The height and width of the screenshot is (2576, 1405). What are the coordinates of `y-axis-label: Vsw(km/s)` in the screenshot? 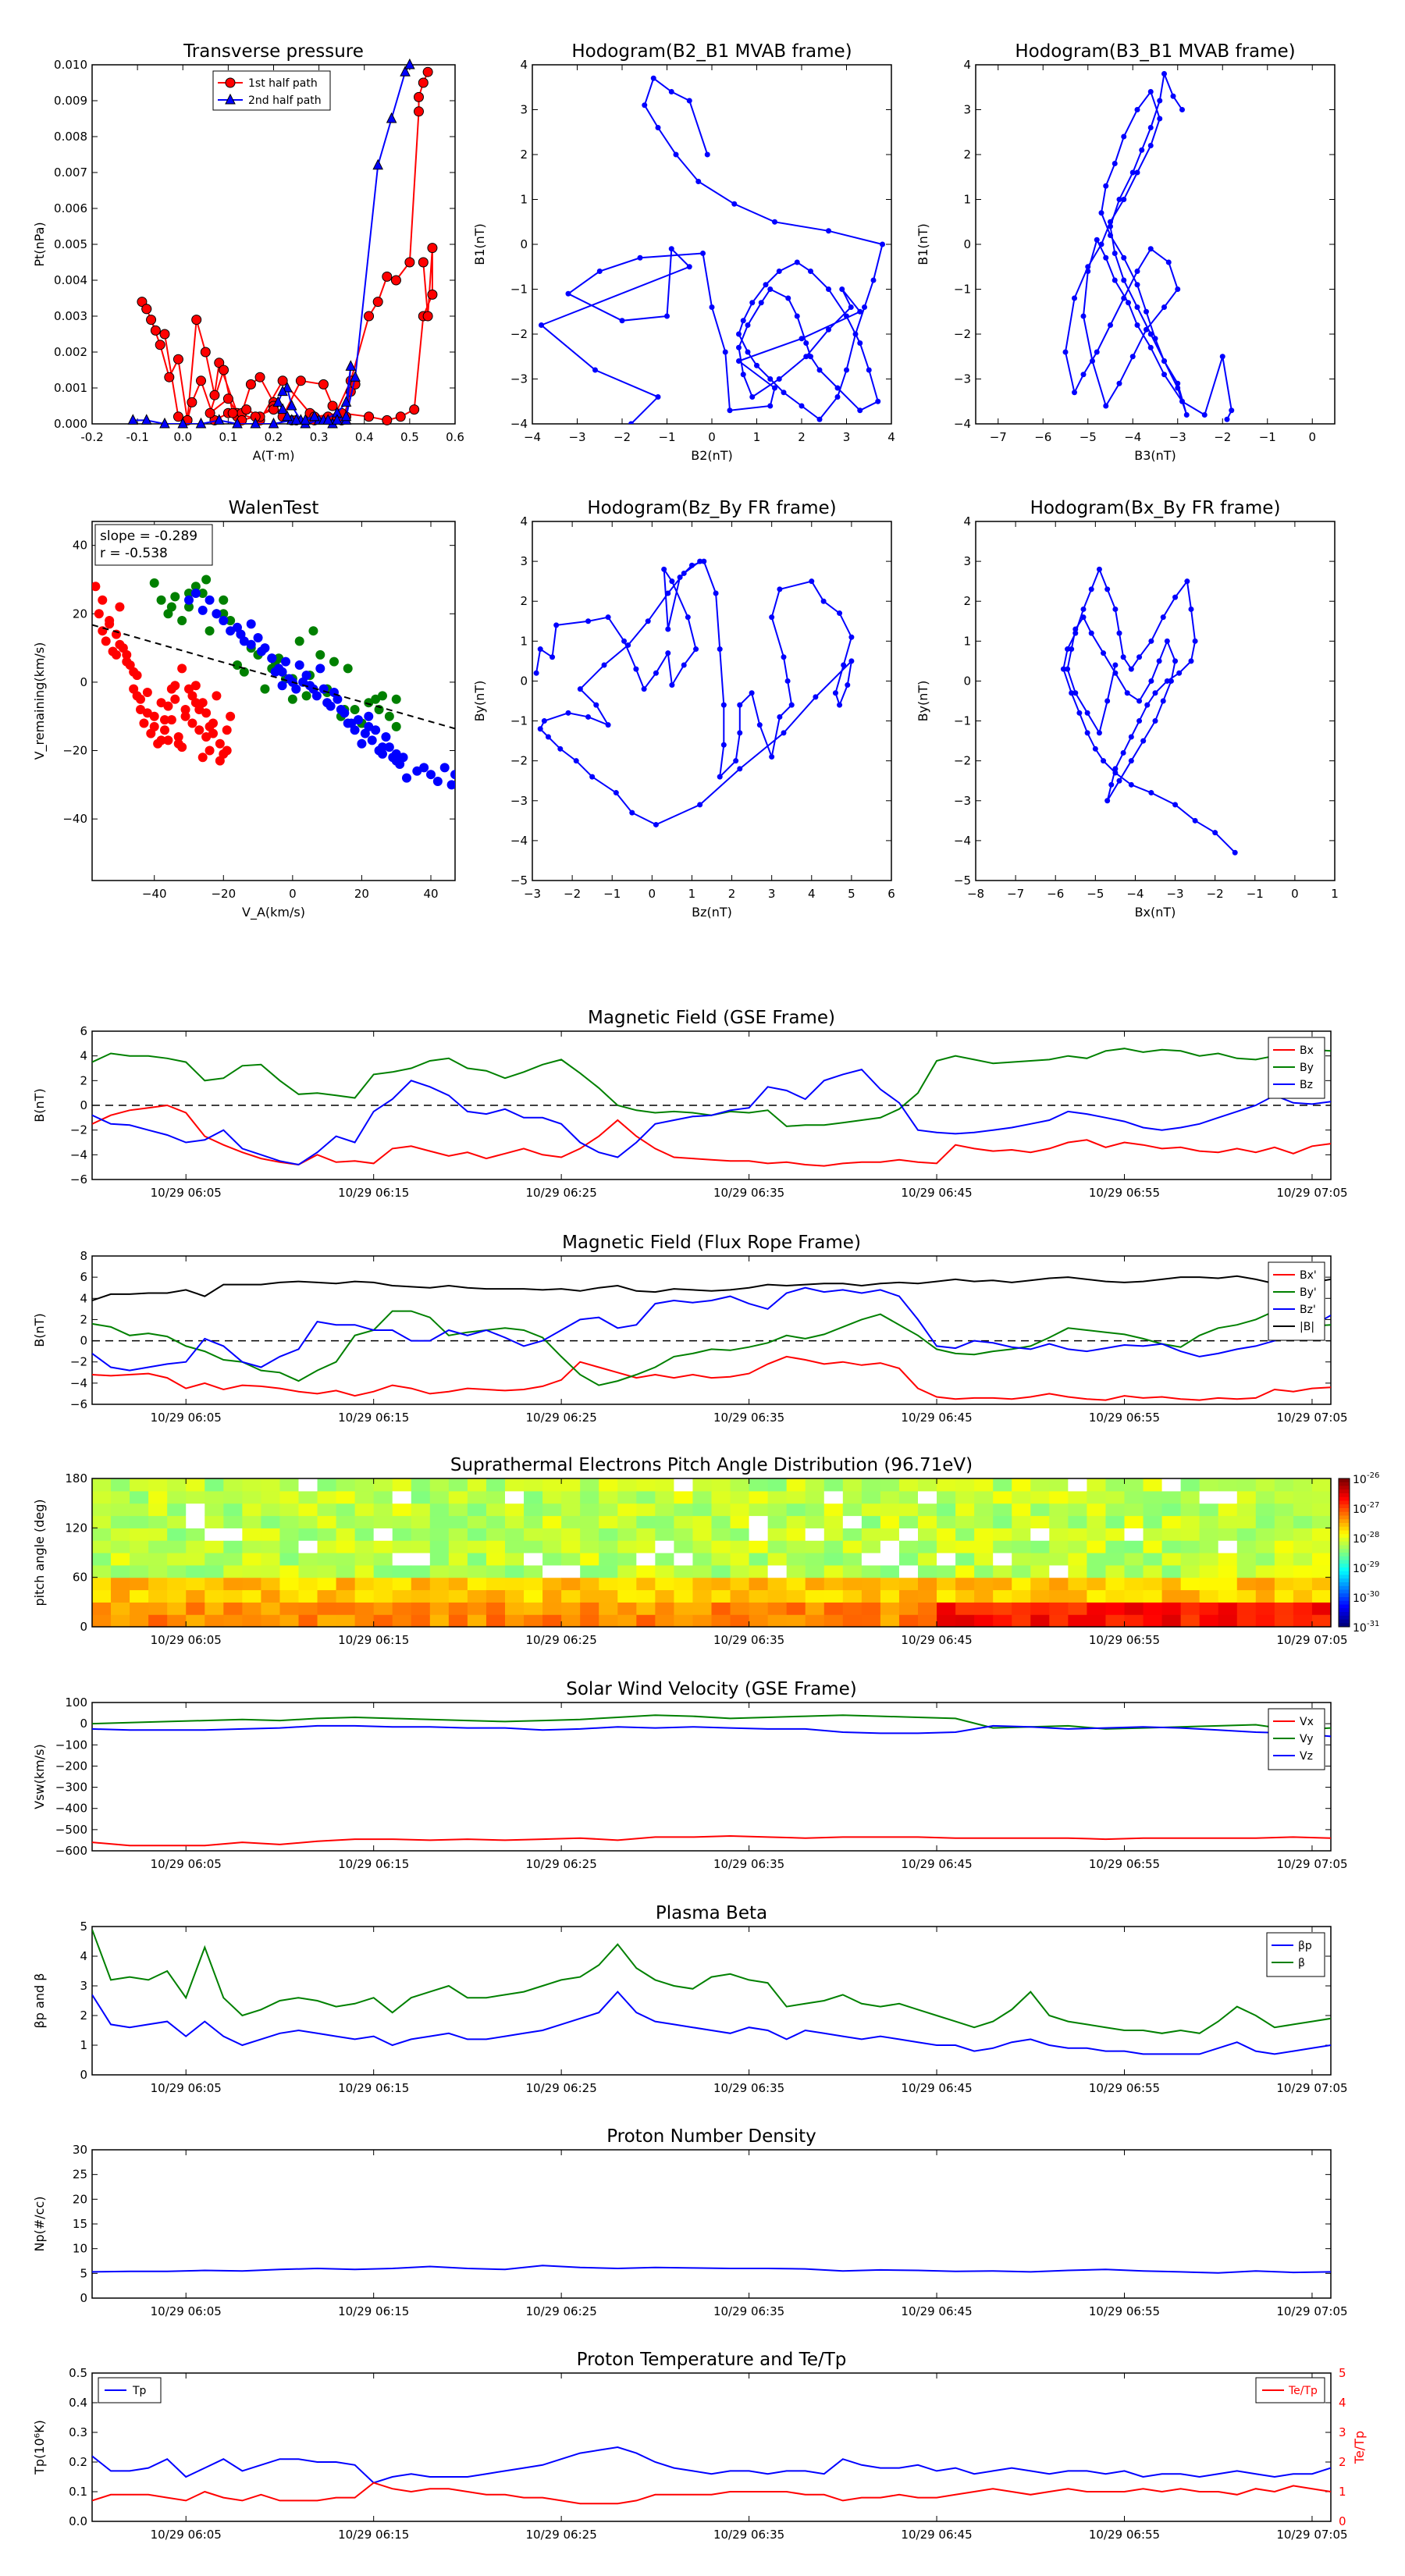 It's located at (40, 1777).